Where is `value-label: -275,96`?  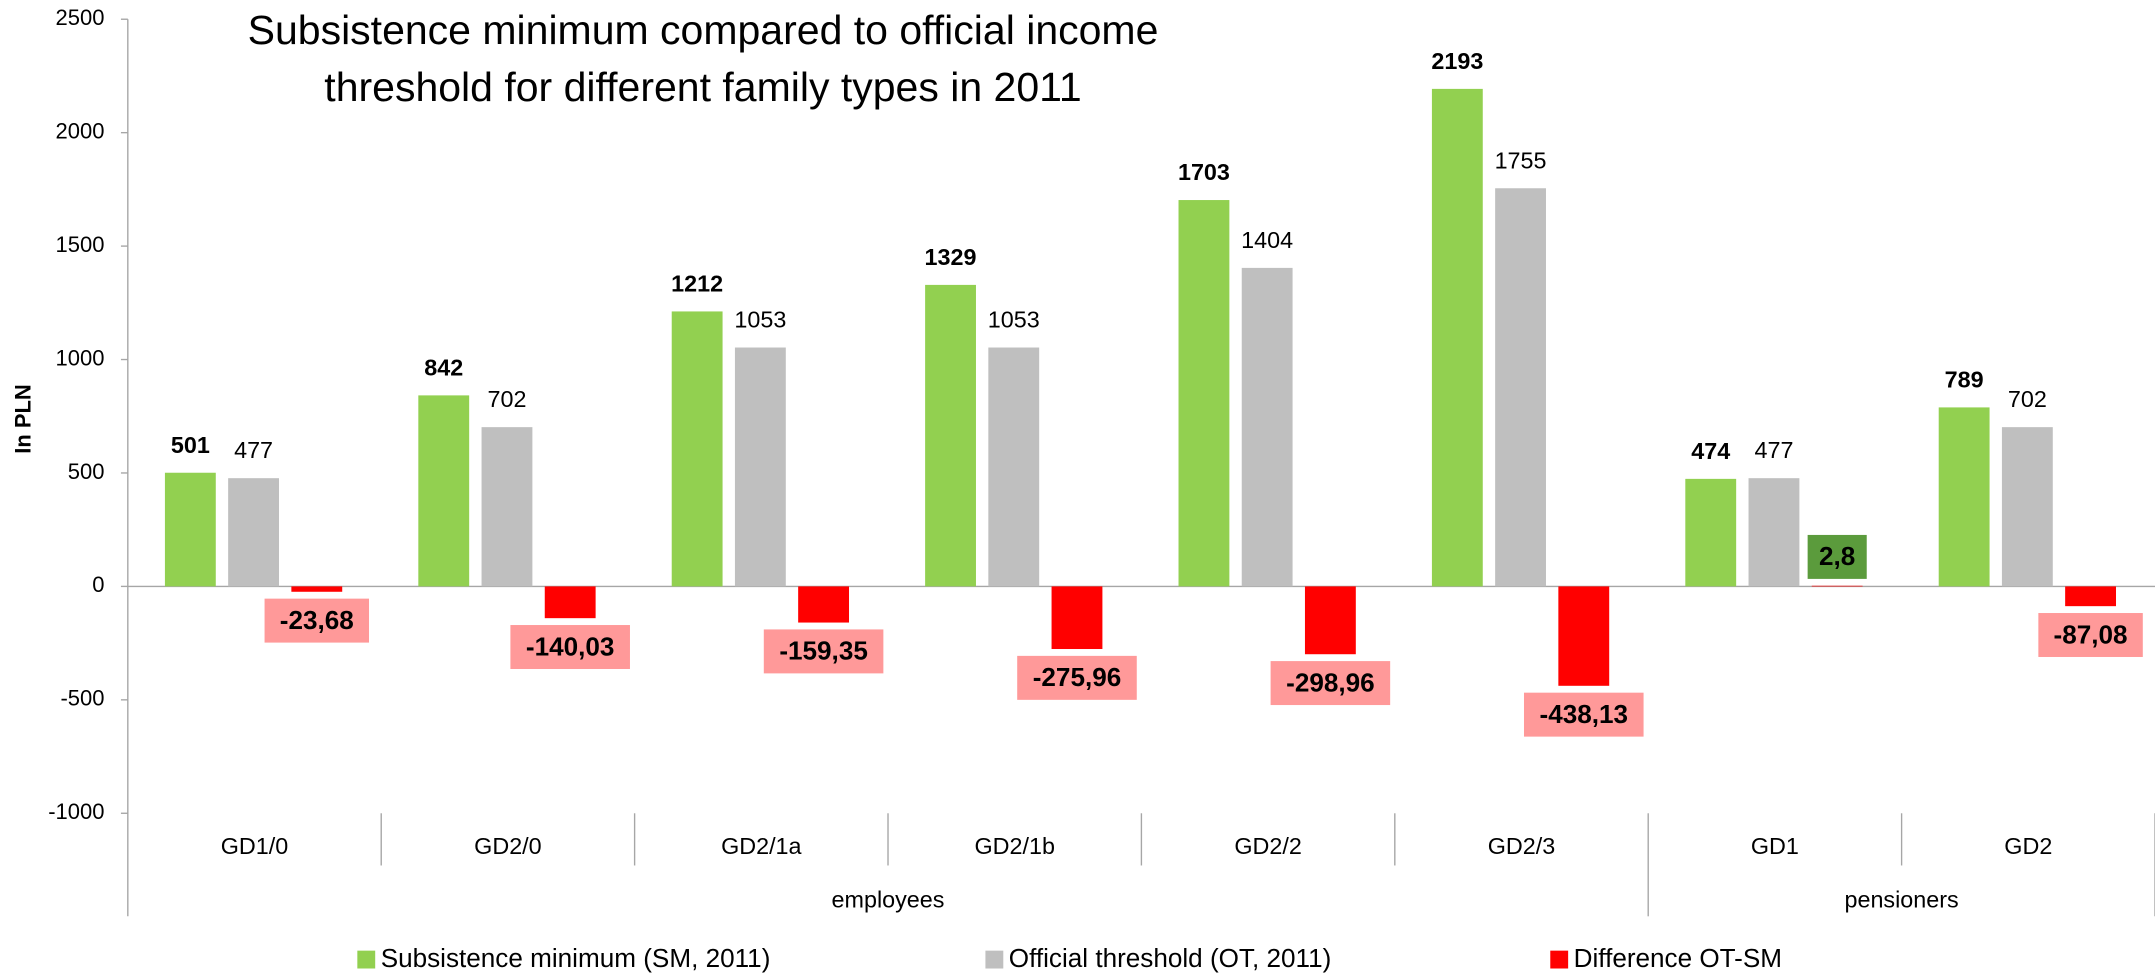
value-label: -275,96 is located at coordinates (1077, 677).